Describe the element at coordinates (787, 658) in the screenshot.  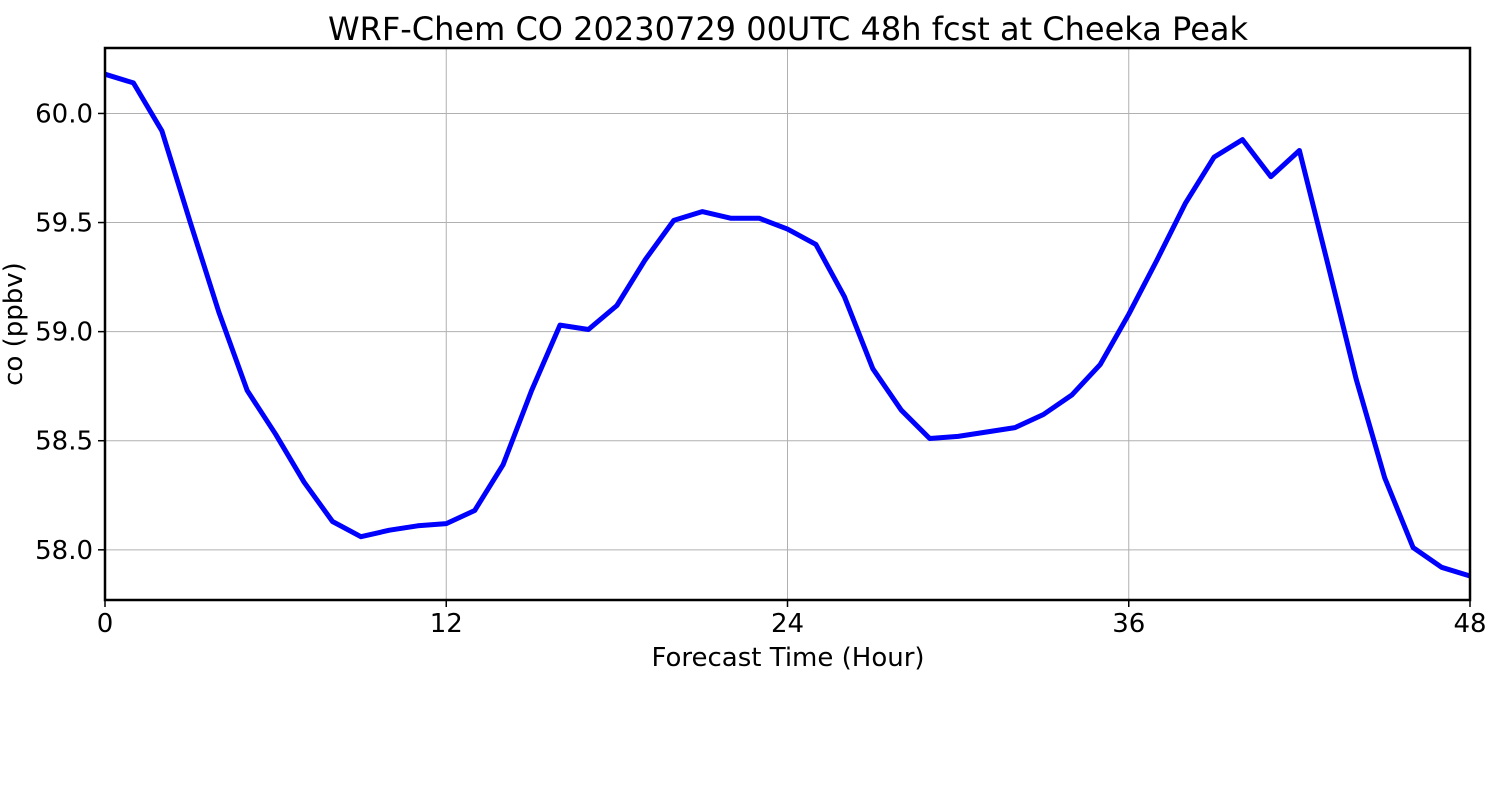
I see `x-axis-label: Forecast Time (Hour)` at that location.